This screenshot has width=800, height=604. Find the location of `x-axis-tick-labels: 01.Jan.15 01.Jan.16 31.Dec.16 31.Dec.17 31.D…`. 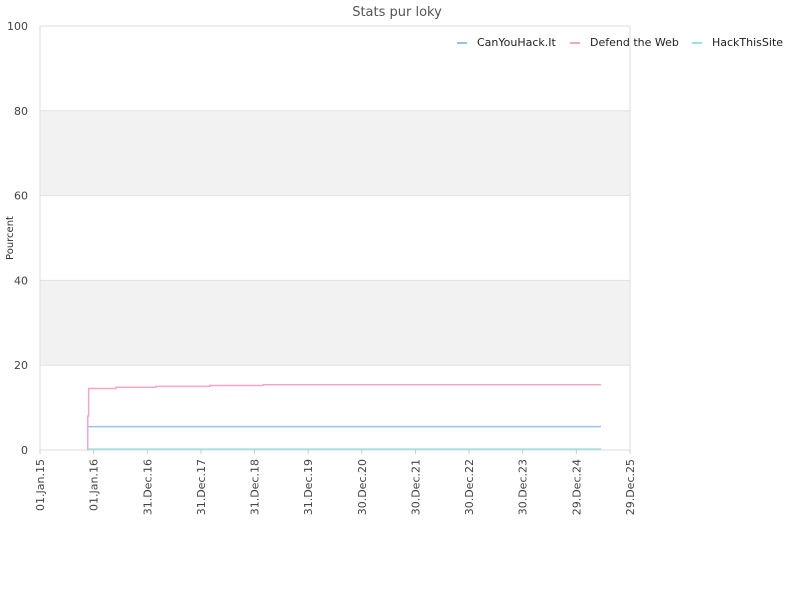

x-axis-tick-labels: 01.Jan.15 01.Jan.16 31.Dec.16 31.Dec.17 31.D… is located at coordinates (335, 482).